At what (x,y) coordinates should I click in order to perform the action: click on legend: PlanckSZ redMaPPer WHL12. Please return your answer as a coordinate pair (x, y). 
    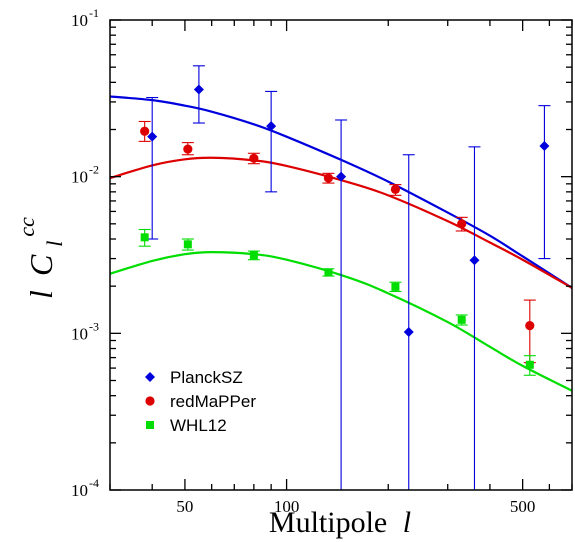
    Looking at the image, I should click on (200, 401).